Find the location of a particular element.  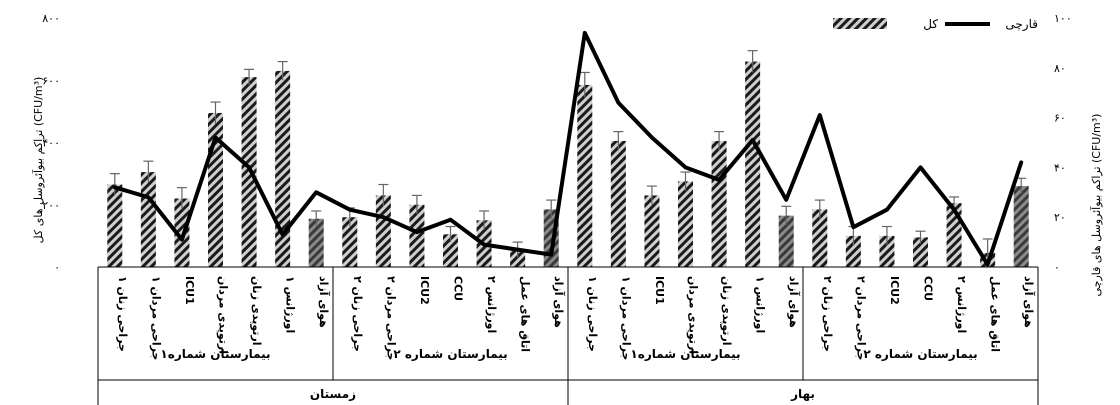

left-tick-label: ۸۰۰ is located at coordinates (51, 18).